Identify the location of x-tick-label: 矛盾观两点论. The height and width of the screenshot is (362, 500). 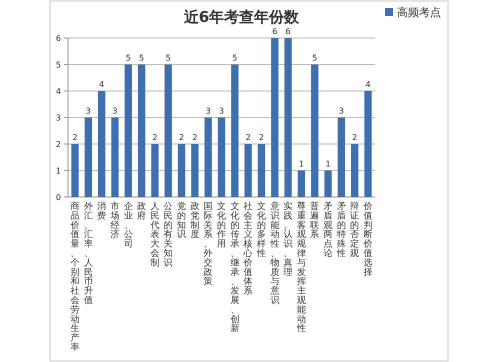
(328, 230).